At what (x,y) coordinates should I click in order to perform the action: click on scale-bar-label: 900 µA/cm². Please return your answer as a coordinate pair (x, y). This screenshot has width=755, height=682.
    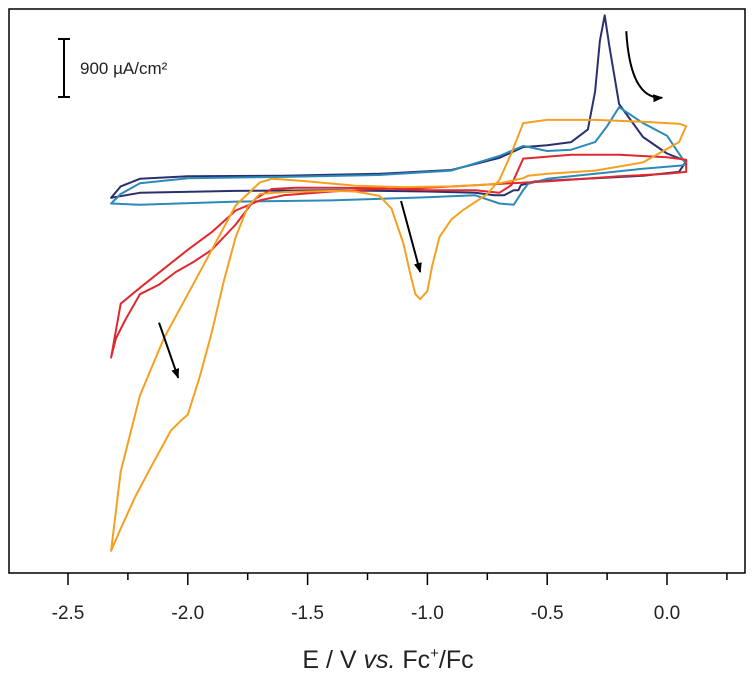
    Looking at the image, I should click on (124, 68).